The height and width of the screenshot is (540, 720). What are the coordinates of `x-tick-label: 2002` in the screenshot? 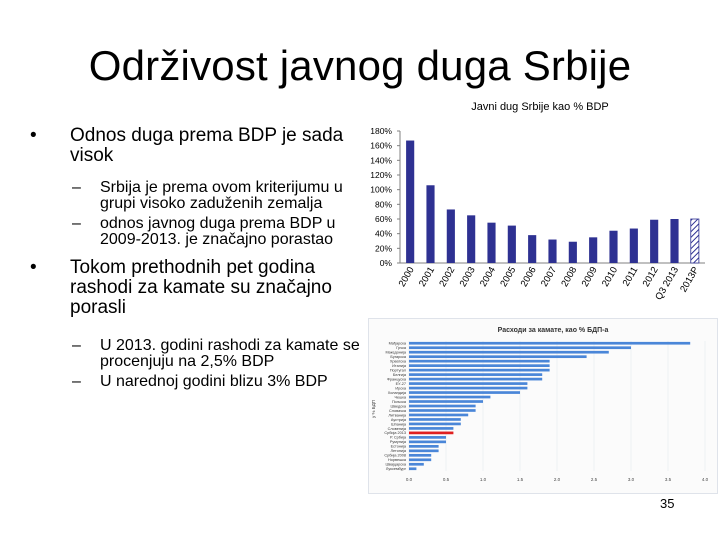 It's located at (447, 277).